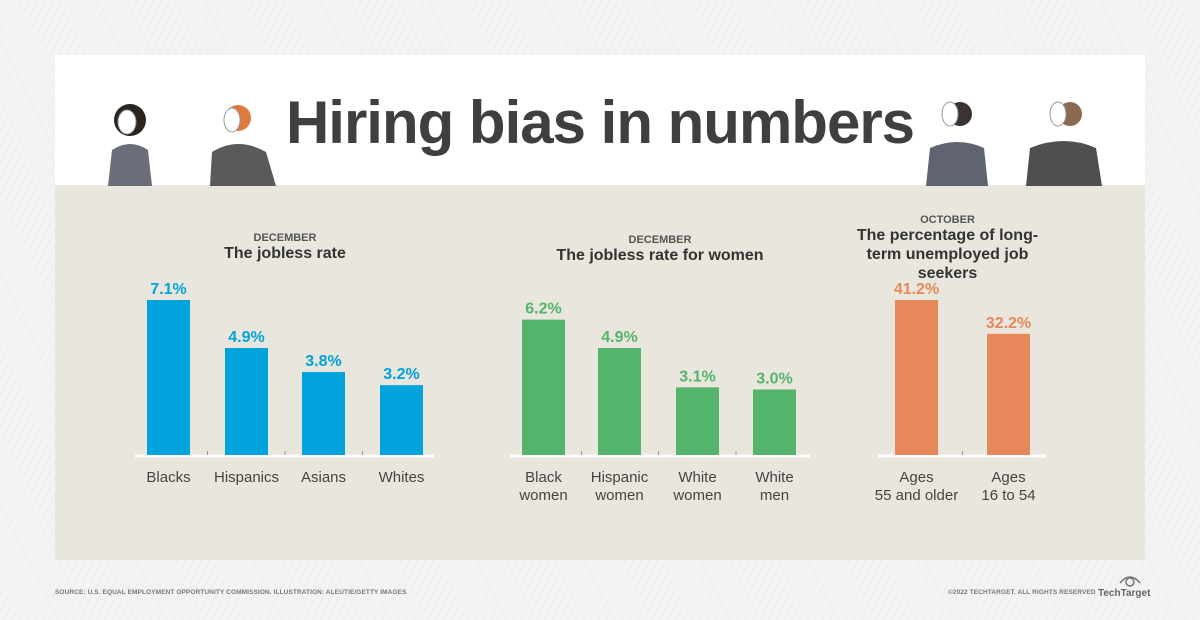 The image size is (1200, 620). Describe the element at coordinates (916, 486) in the screenshot. I see `category-label: Ages 55 and older` at that location.